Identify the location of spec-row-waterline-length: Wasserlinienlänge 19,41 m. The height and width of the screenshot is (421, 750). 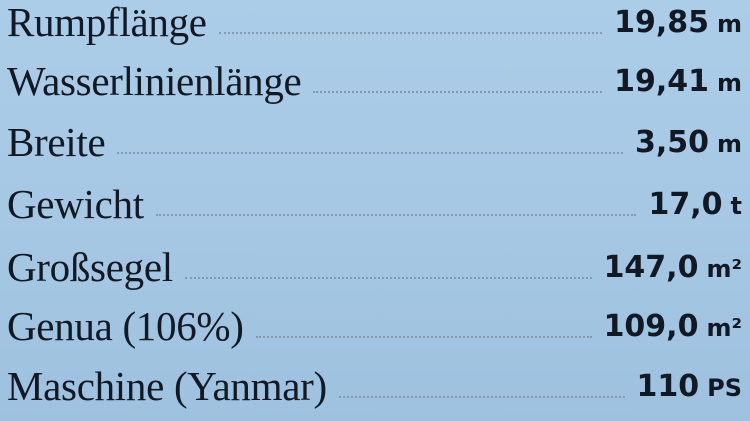
(375, 81).